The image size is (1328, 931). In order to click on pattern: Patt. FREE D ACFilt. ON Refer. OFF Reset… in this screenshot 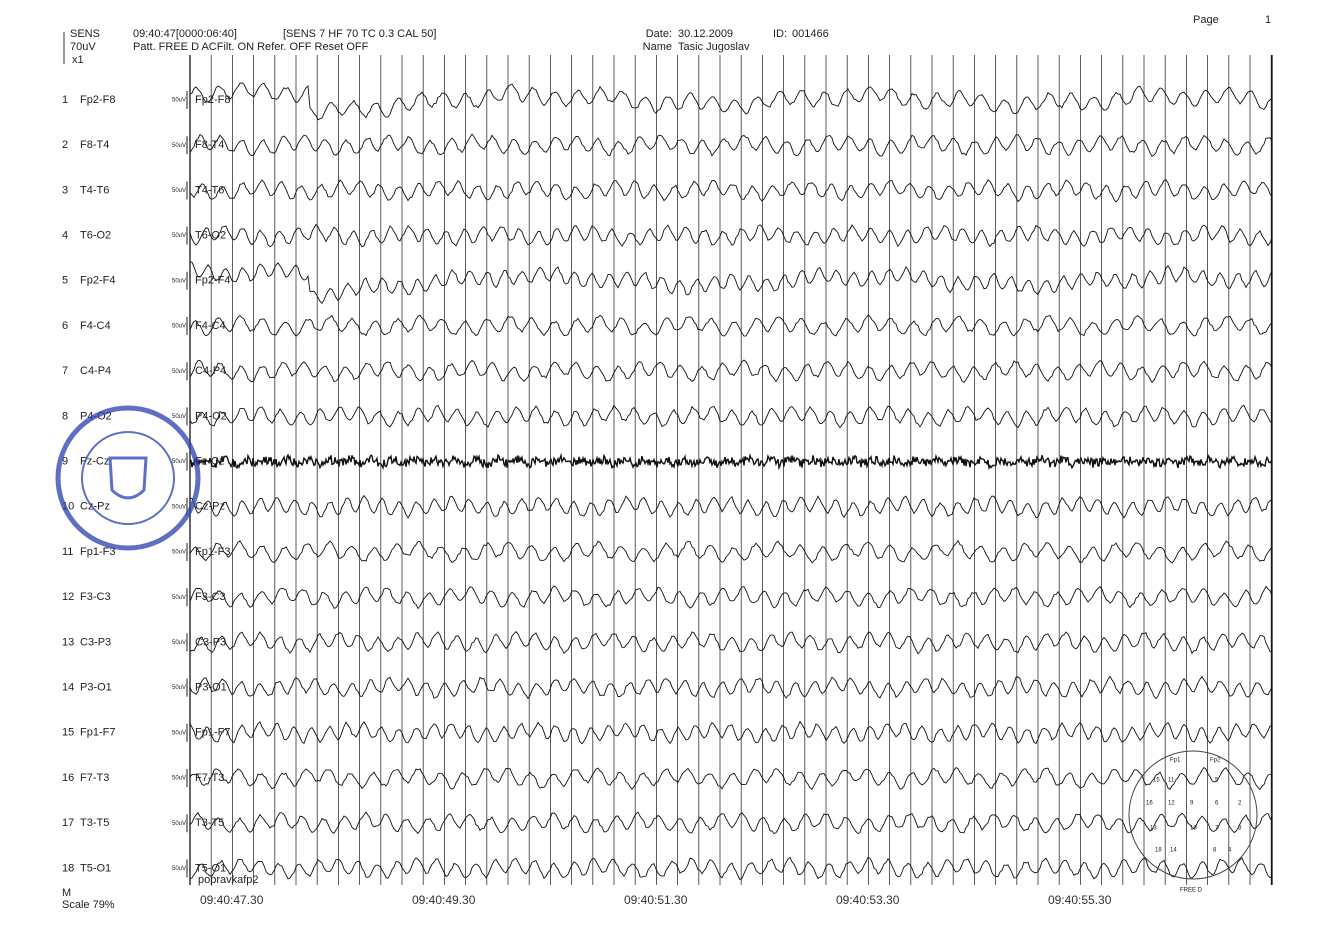, I will do `click(251, 47)`.